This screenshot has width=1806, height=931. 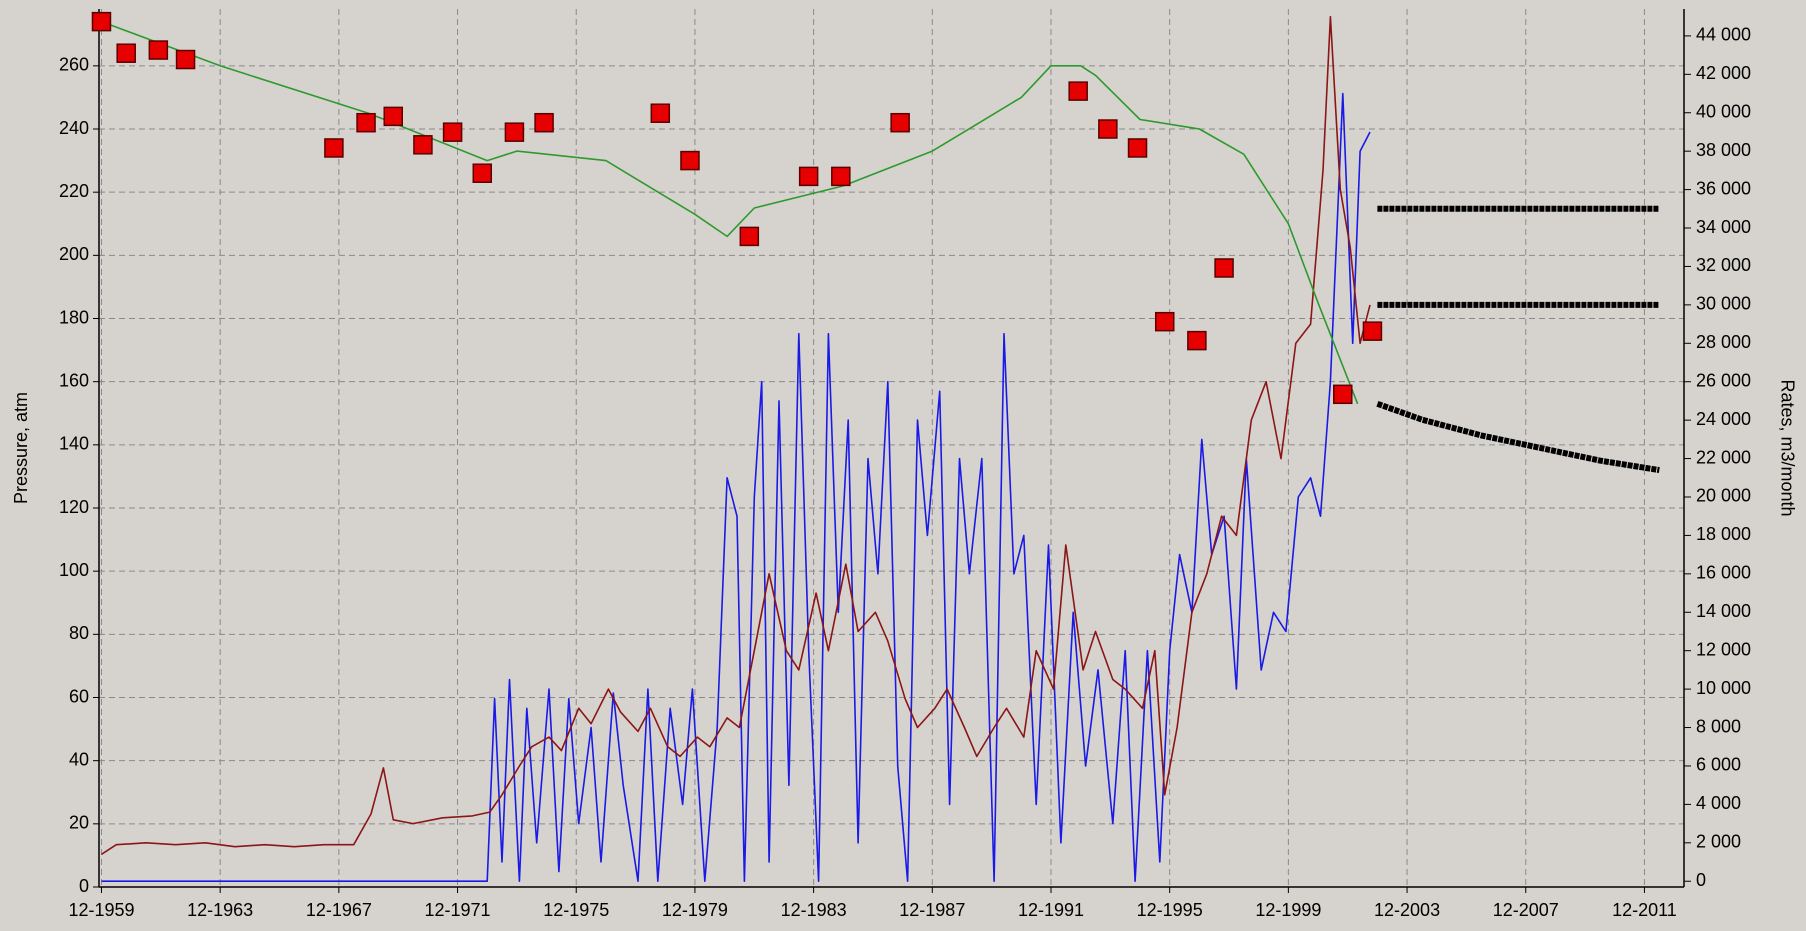 What do you see at coordinates (1288, 910) in the screenshot?
I see `x-tick-label: 12-1999` at bounding box center [1288, 910].